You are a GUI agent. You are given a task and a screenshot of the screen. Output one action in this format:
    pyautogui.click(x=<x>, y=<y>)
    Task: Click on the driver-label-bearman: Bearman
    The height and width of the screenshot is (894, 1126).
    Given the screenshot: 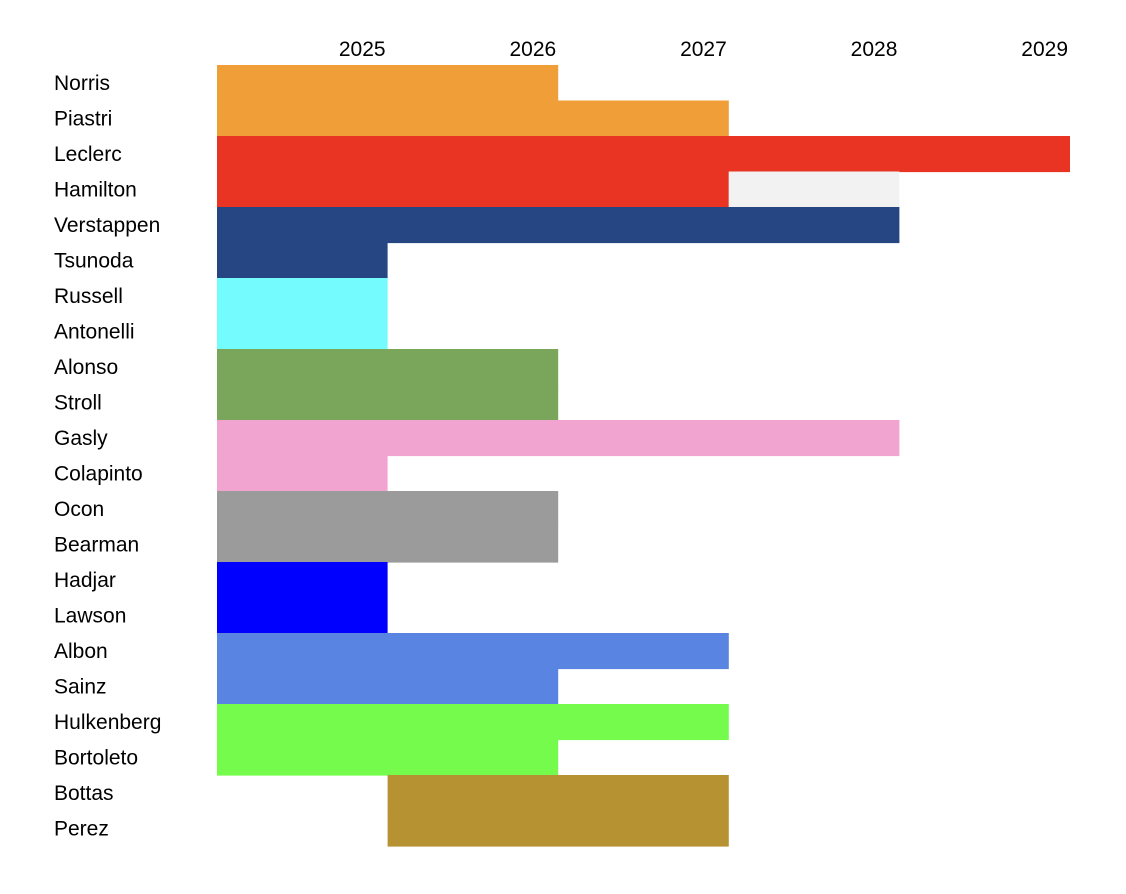 What is the action you would take?
    pyautogui.click(x=96, y=544)
    